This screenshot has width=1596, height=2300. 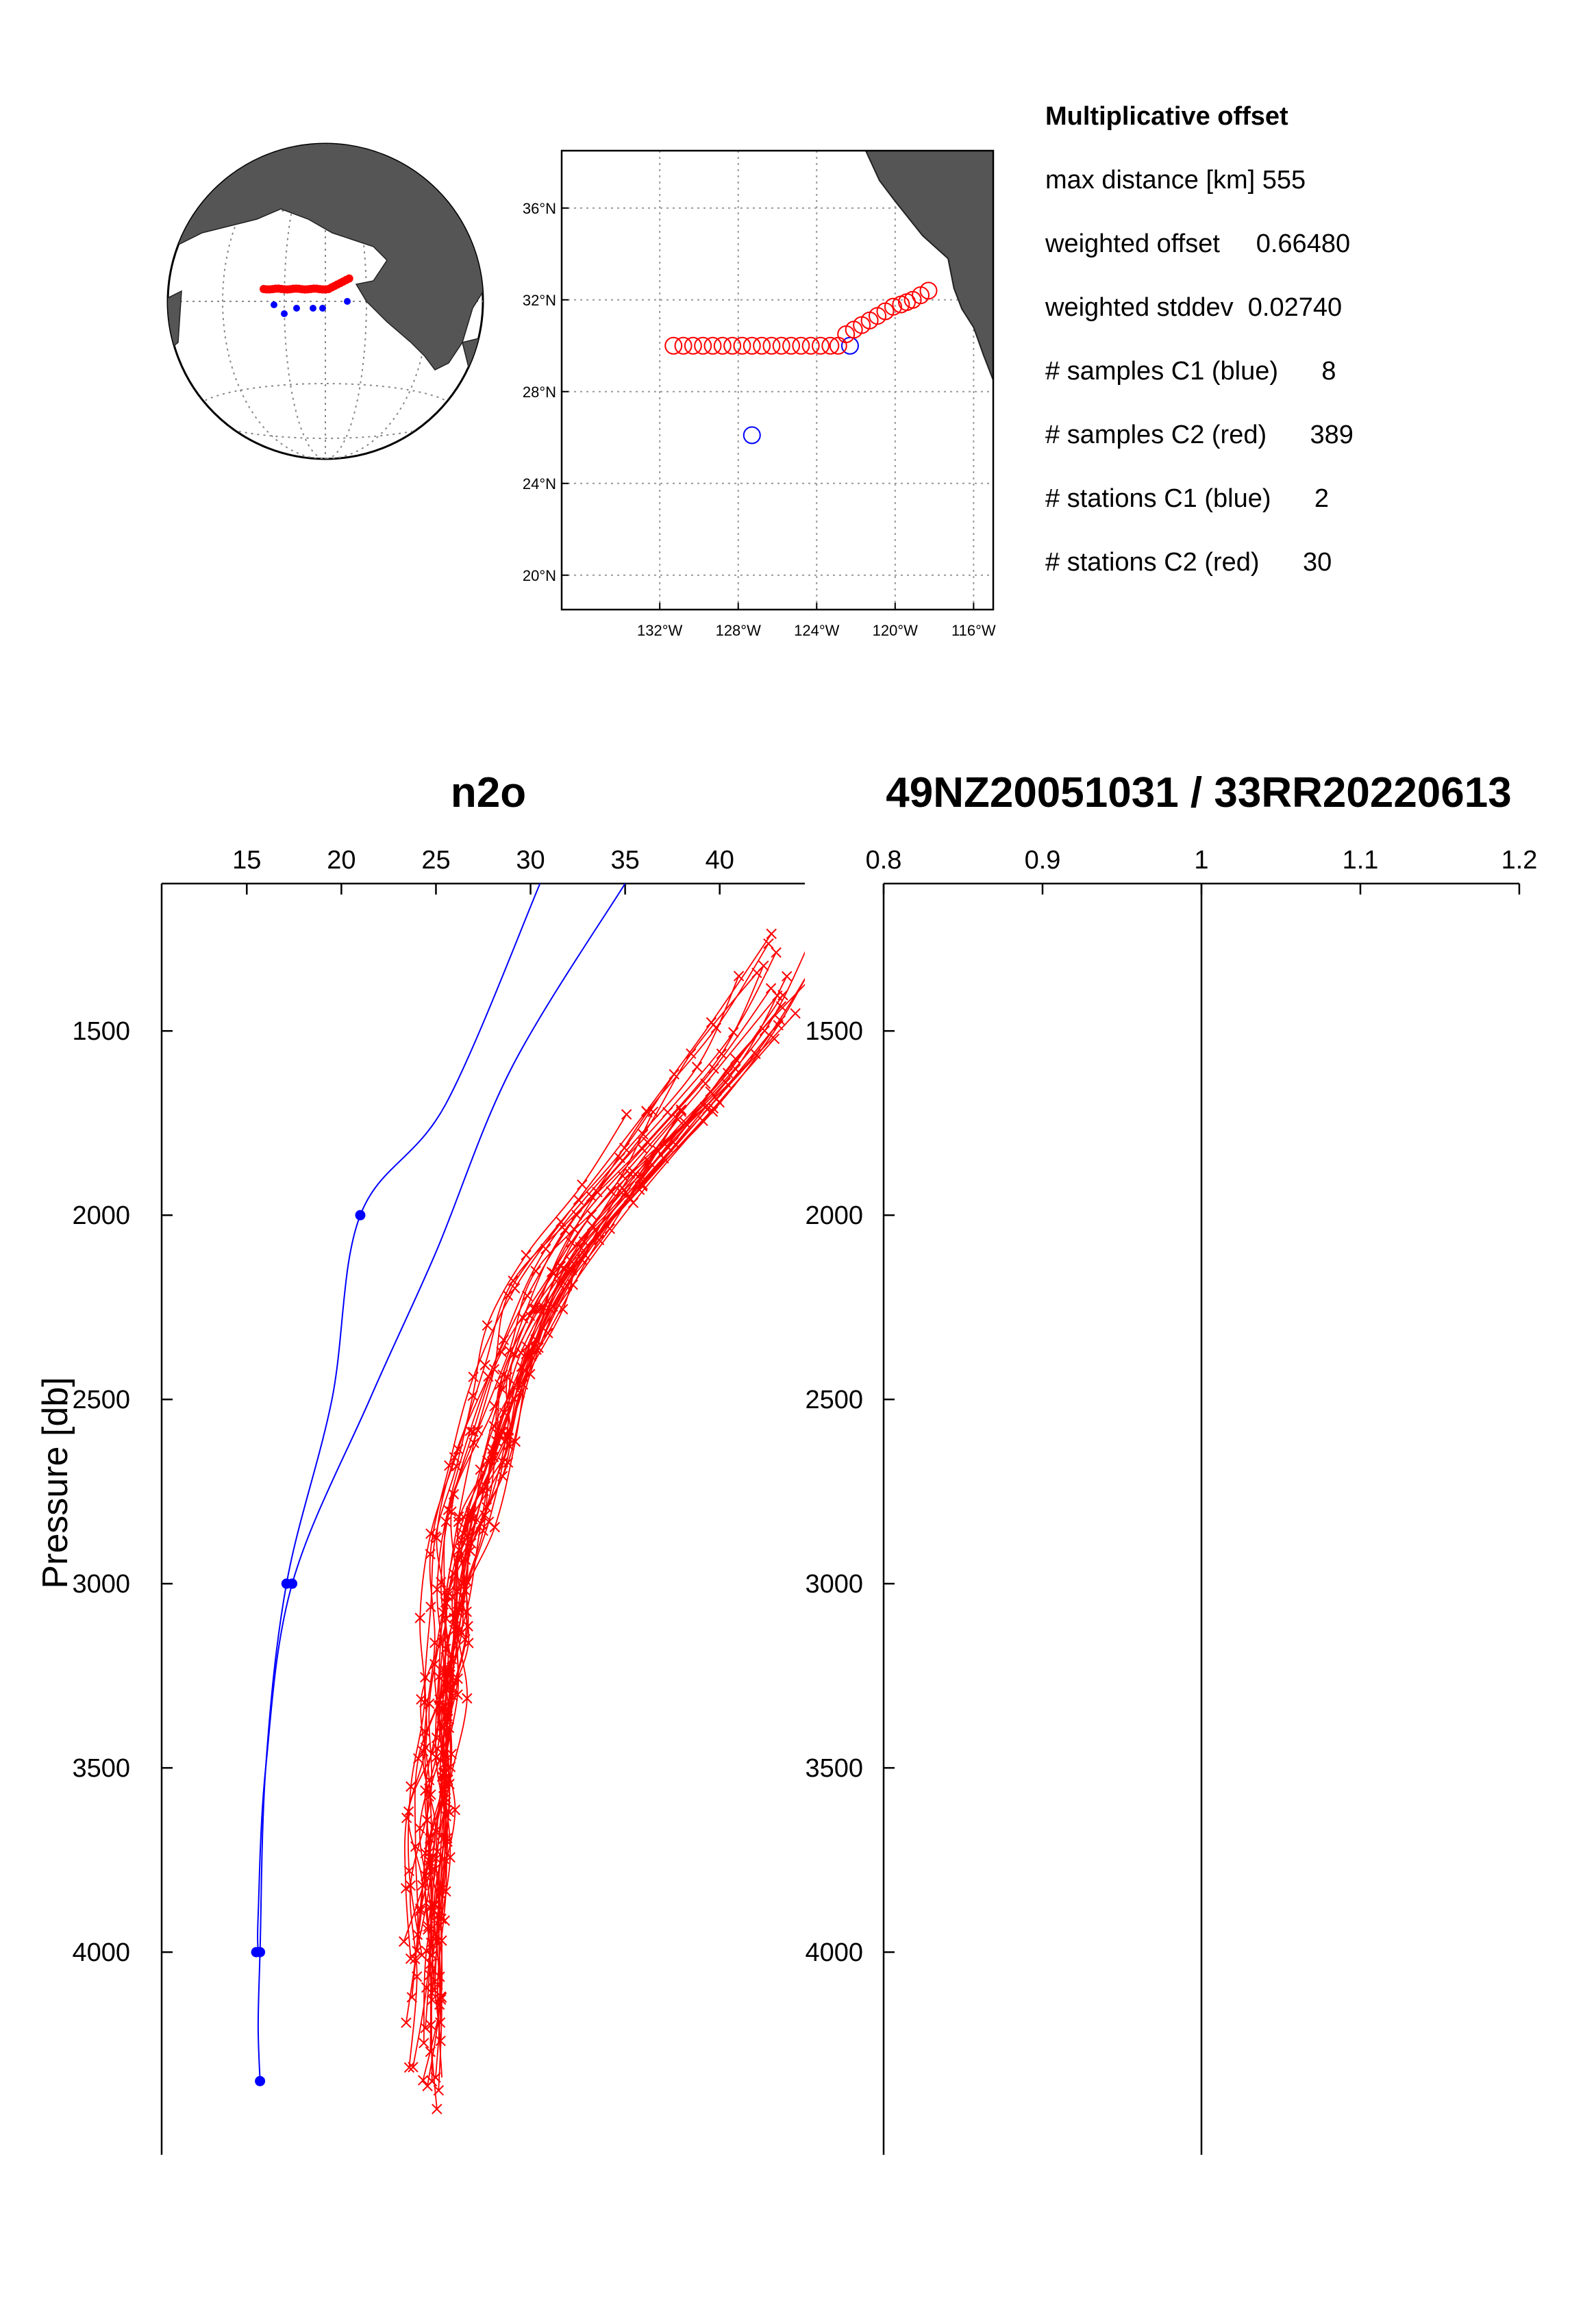 What do you see at coordinates (739, 630) in the screenshot?
I see `x-tick-label: 128°W` at bounding box center [739, 630].